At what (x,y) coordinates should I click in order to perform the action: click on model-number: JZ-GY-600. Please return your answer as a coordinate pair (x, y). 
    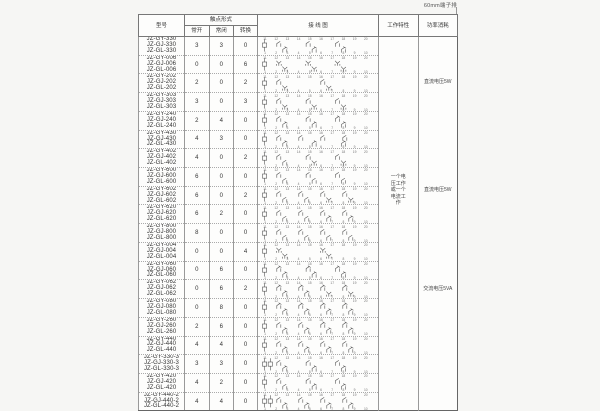
    Looking at the image, I should click on (161, 170).